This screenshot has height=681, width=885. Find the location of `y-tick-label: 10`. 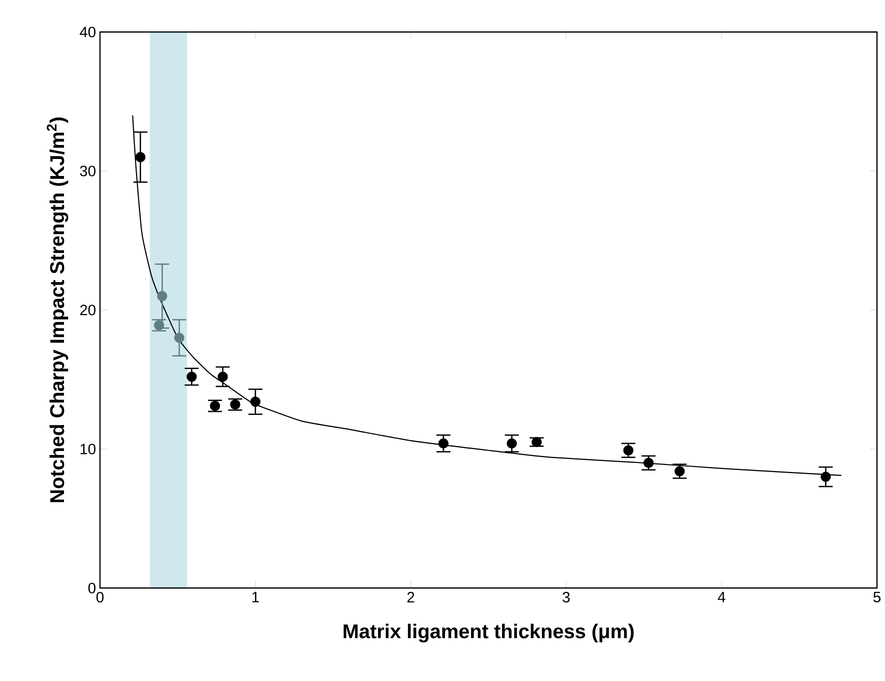

y-tick-label: 10 is located at coordinates (88, 449).